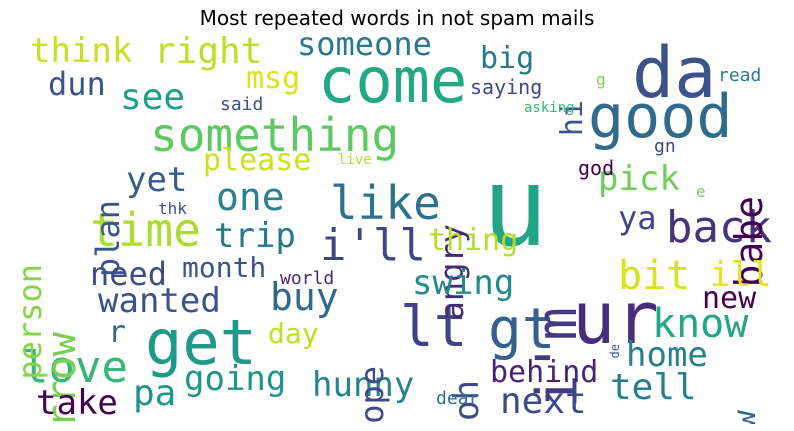 The height and width of the screenshot is (431, 794). What do you see at coordinates (544, 372) in the screenshot?
I see `word-behind: behind` at bounding box center [544, 372].